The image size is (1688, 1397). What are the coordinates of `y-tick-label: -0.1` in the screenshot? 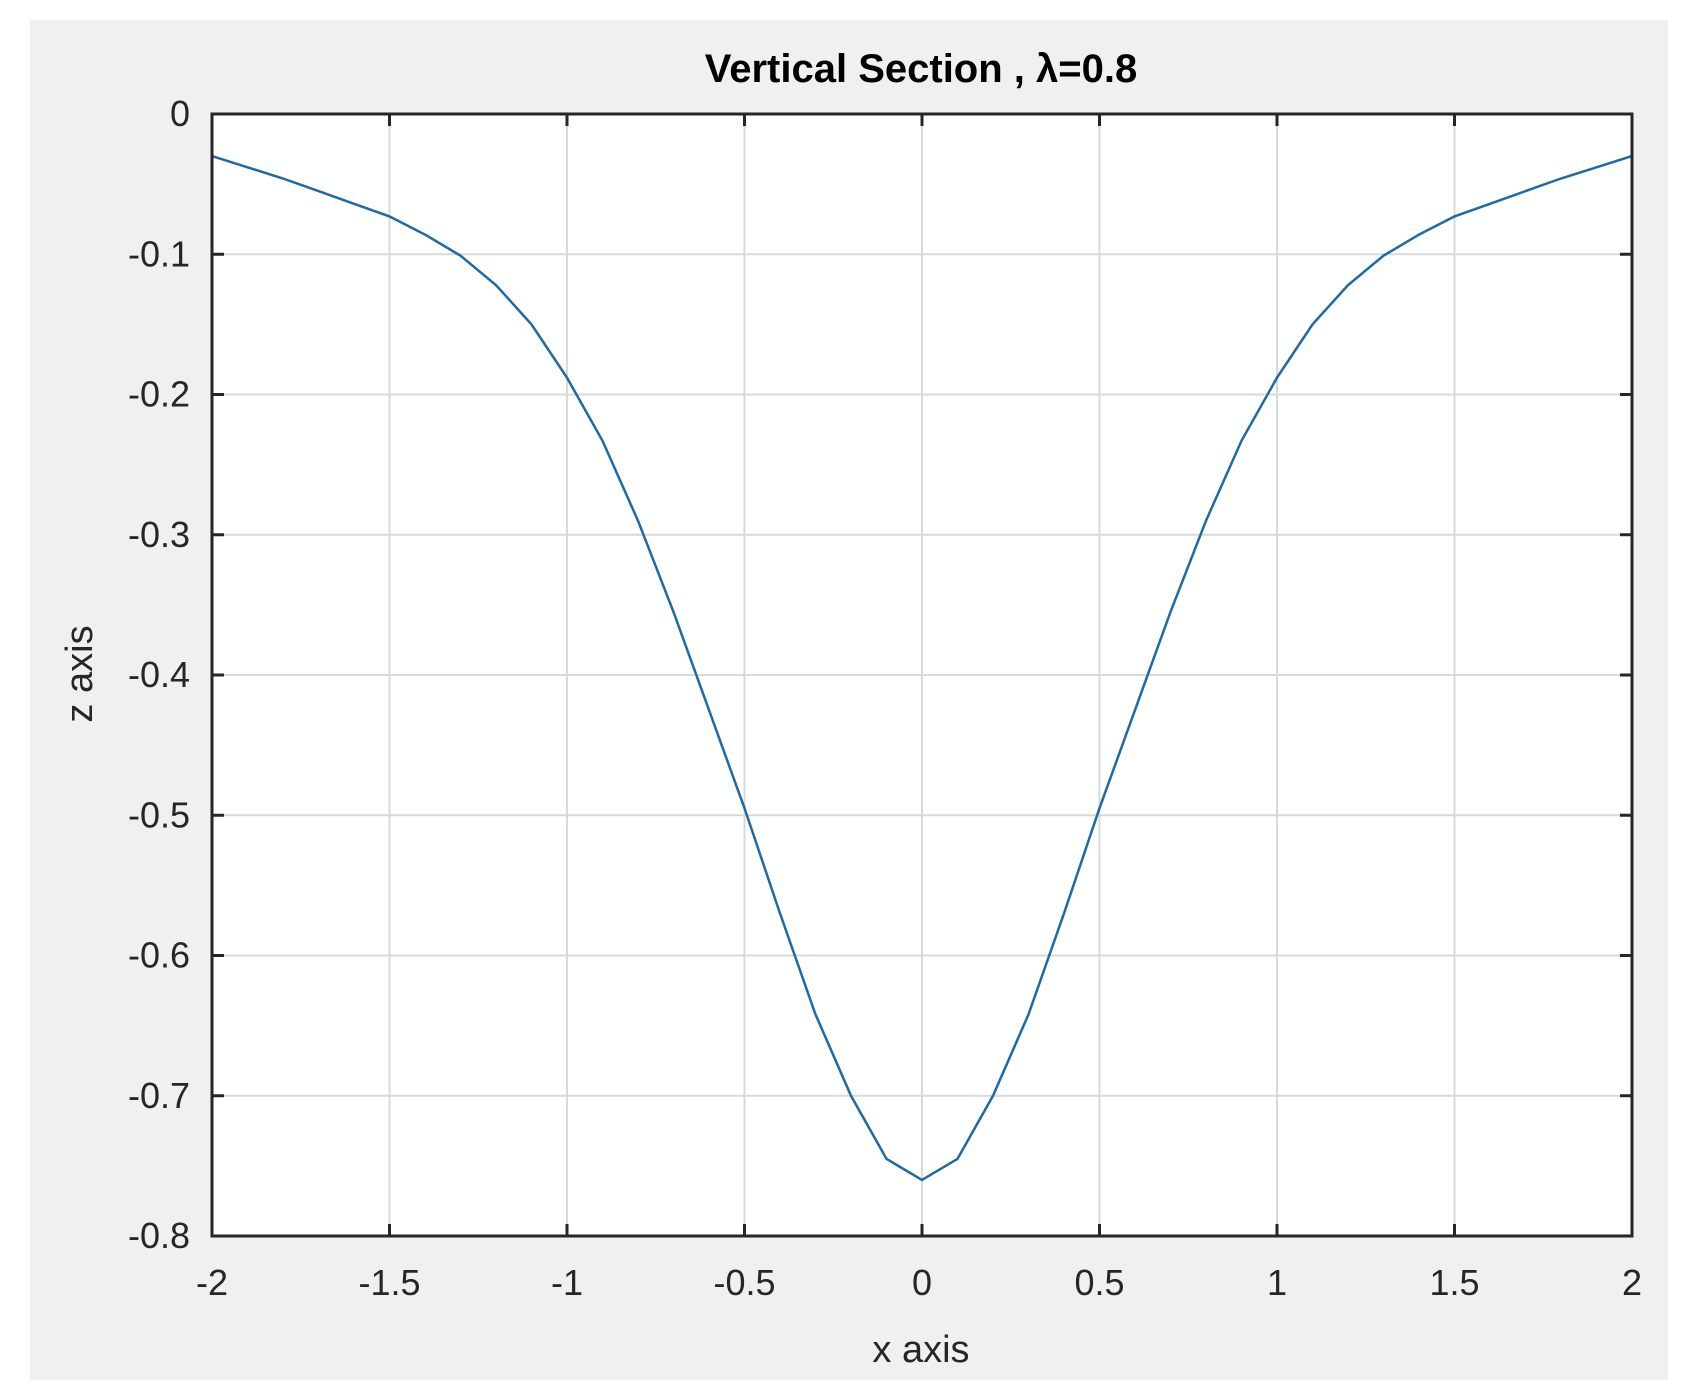 It's located at (159, 253).